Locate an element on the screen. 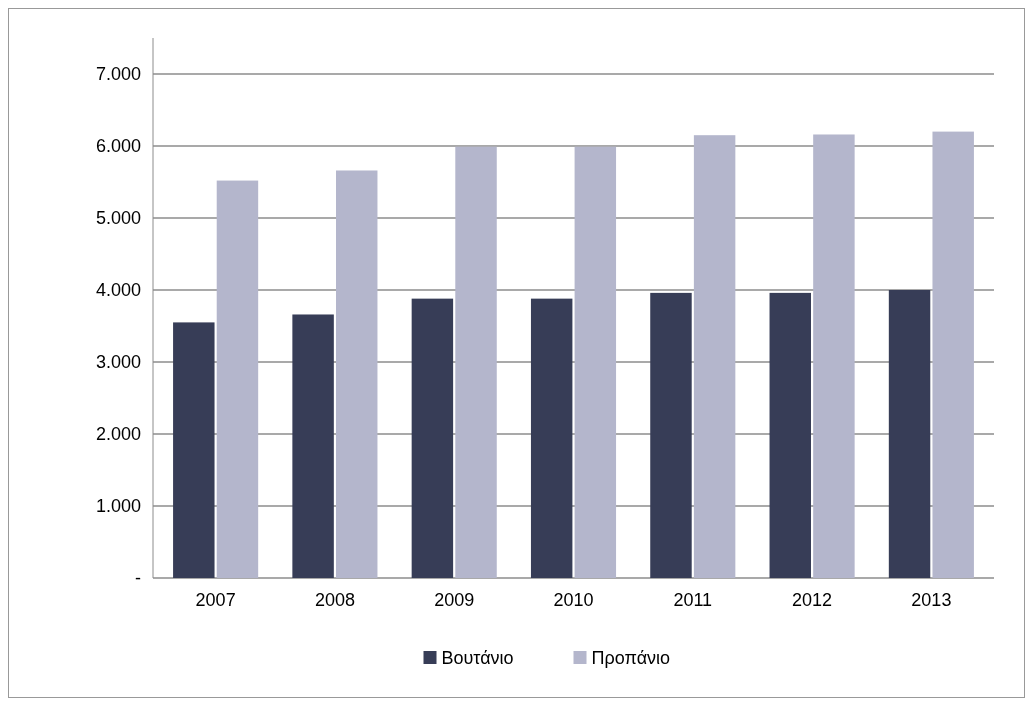  y-tick-label: - is located at coordinates (138, 578).